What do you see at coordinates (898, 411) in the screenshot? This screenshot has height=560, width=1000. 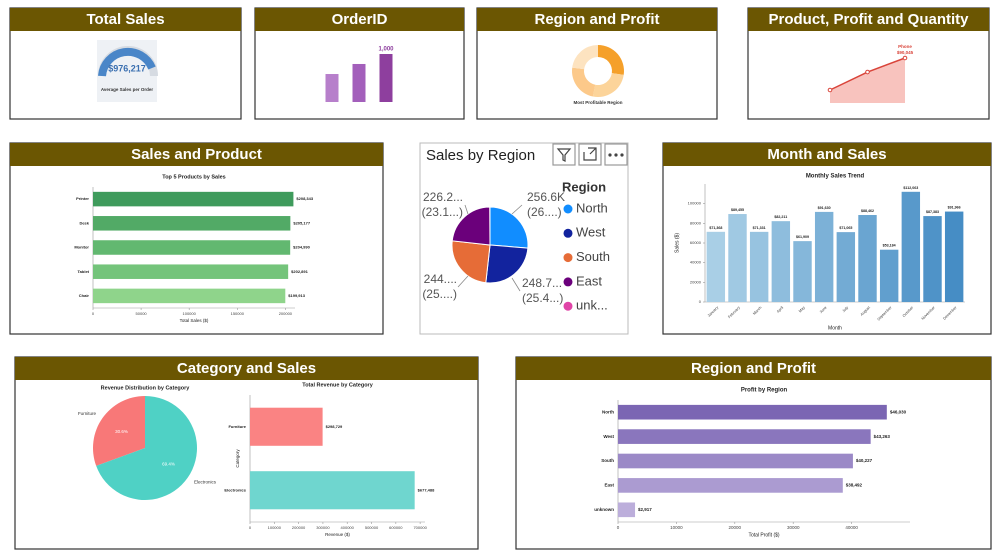 I see `value-label: $46,030` at bounding box center [898, 411].